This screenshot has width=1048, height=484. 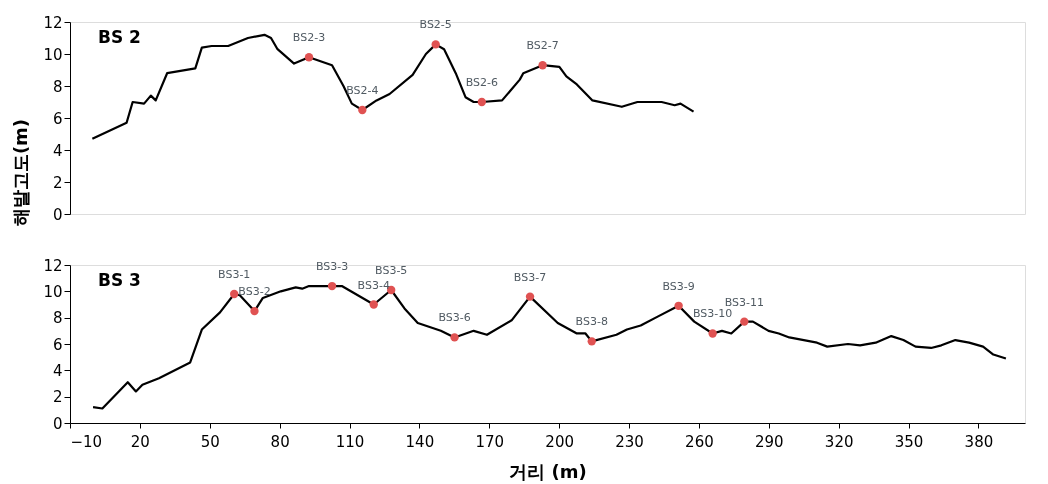 I want to click on chart-title: BS 2, so click(x=119, y=37).